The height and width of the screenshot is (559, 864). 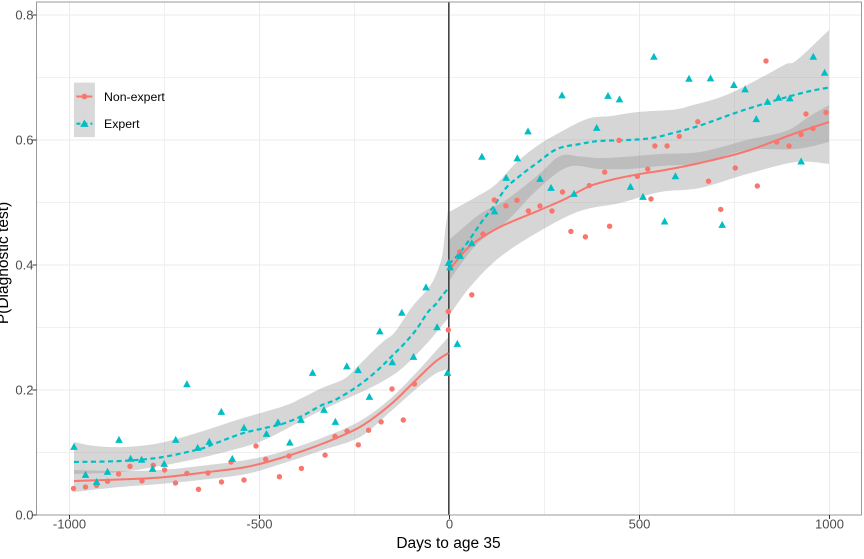 I want to click on svg-text: 1000, so click(x=829, y=524).